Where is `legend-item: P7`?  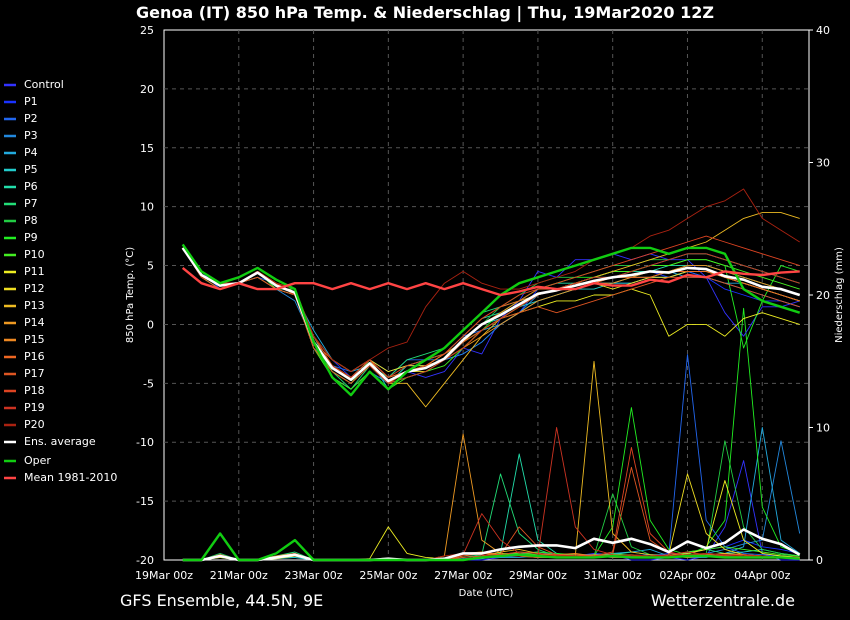 legend-item: P7 is located at coordinates (21, 203).